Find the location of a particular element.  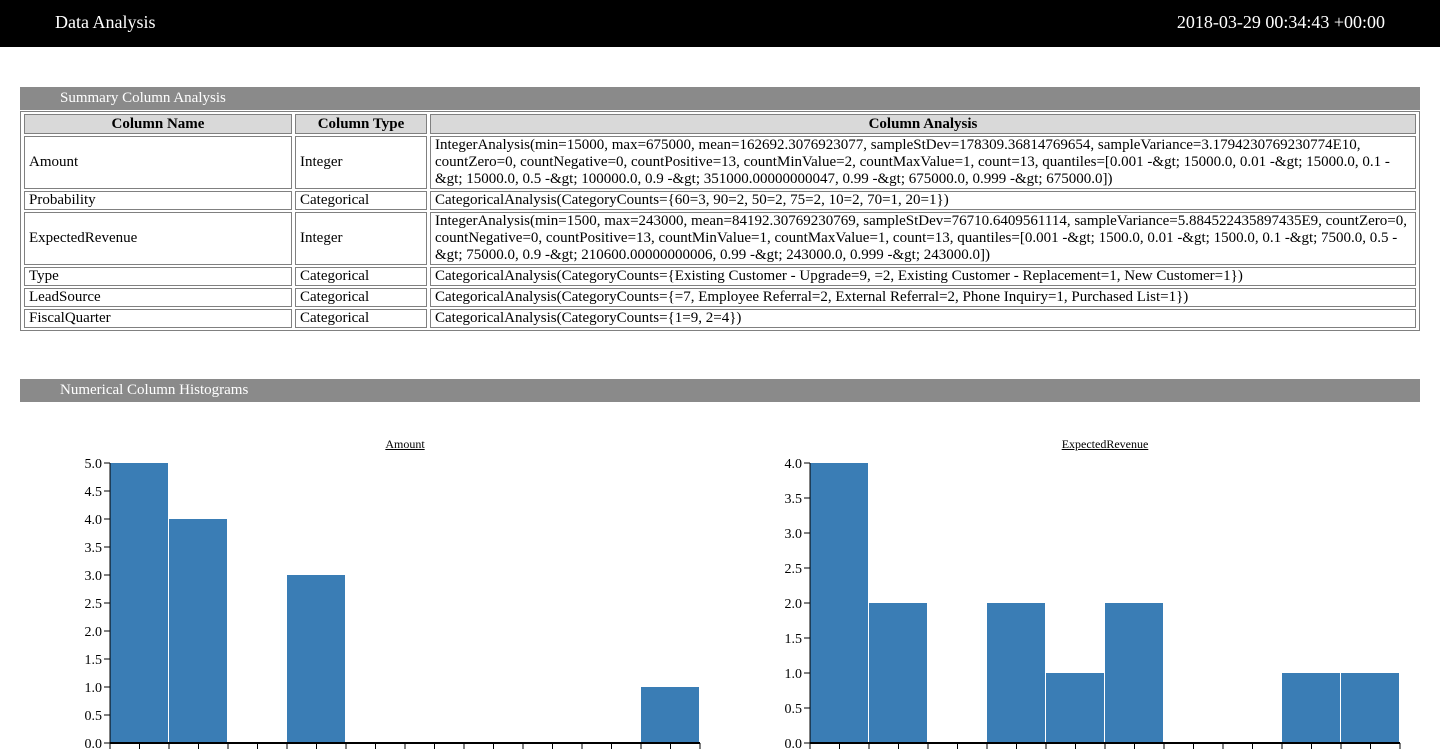

y-tick-label: 4.5 is located at coordinates (94, 492).